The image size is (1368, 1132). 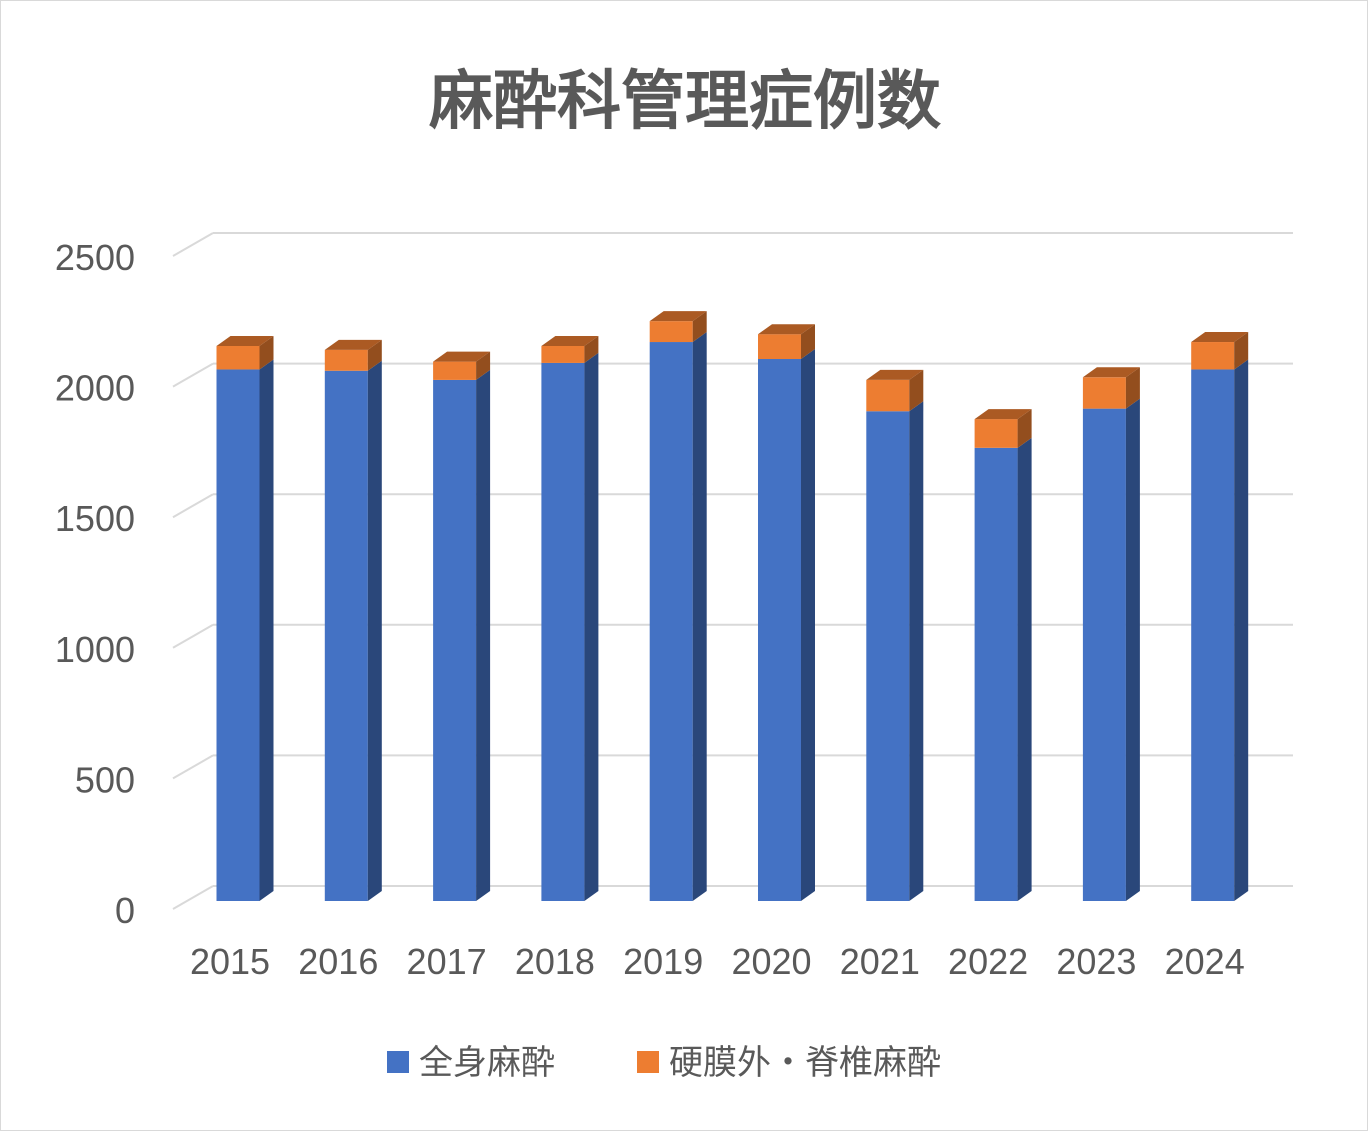 What do you see at coordinates (1205, 961) in the screenshot?
I see `x-tick-label: 2024` at bounding box center [1205, 961].